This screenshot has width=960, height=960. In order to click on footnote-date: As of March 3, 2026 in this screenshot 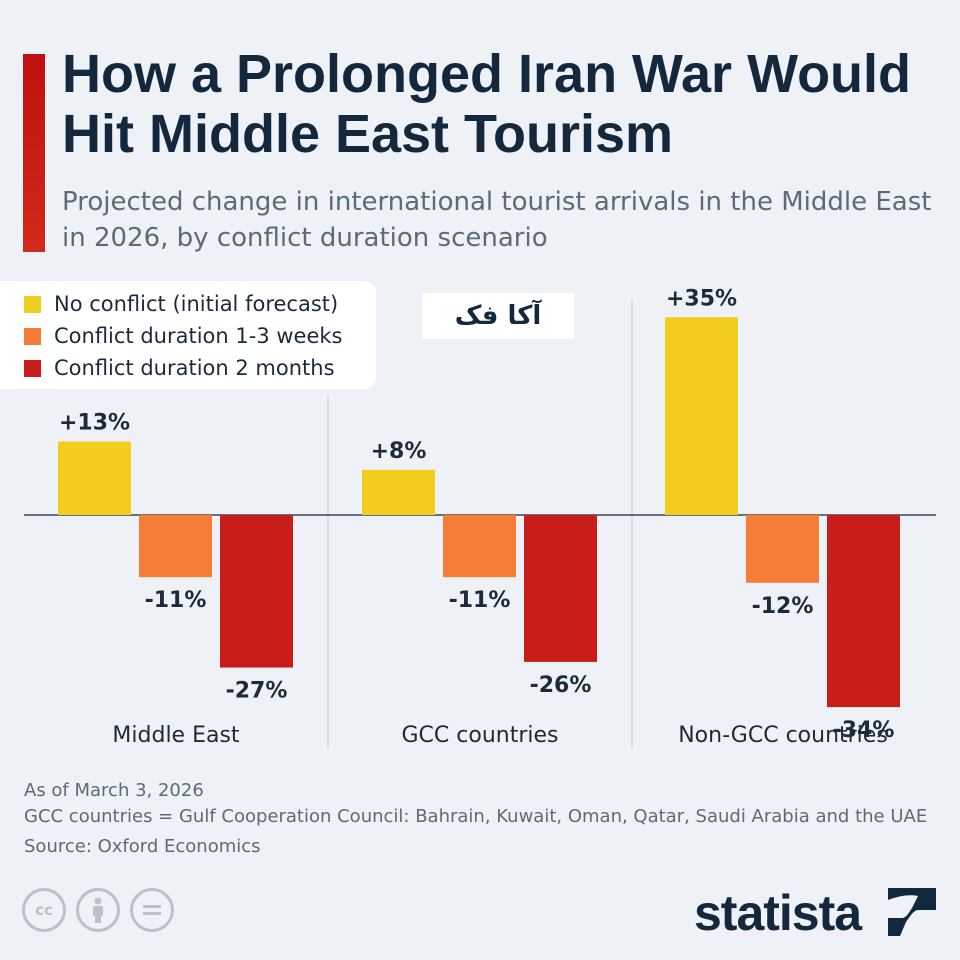, I will do `click(114, 790)`.